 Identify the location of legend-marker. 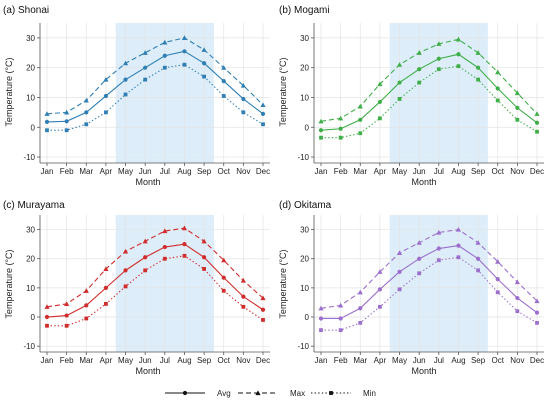
(331, 393).